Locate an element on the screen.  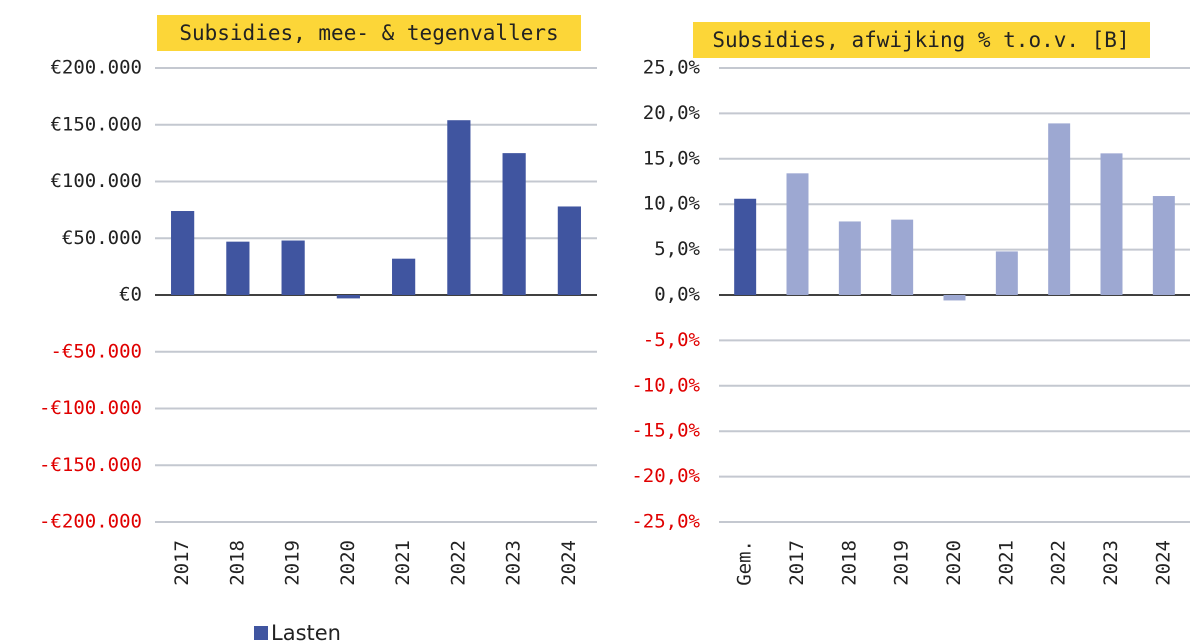
y-tick-label: 0,0% is located at coordinates (677, 295).